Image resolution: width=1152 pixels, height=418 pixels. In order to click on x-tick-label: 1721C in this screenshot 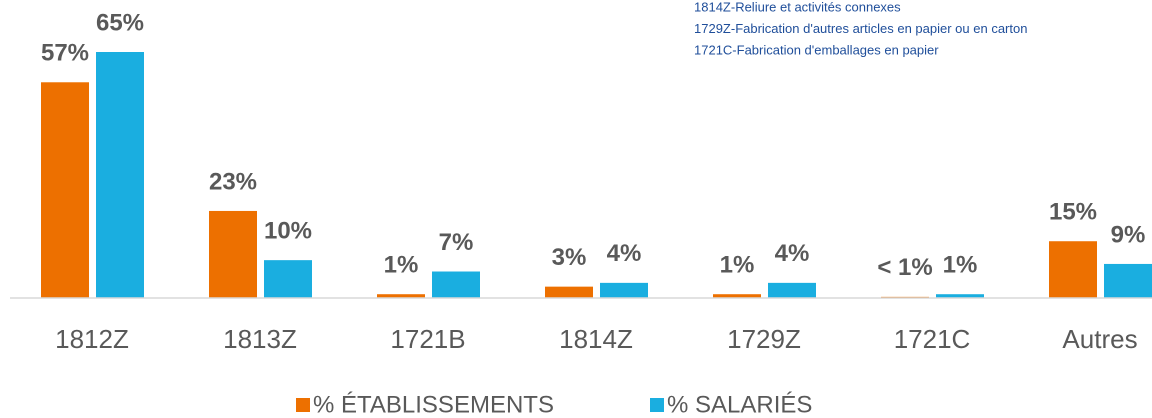, I will do `click(932, 339)`.